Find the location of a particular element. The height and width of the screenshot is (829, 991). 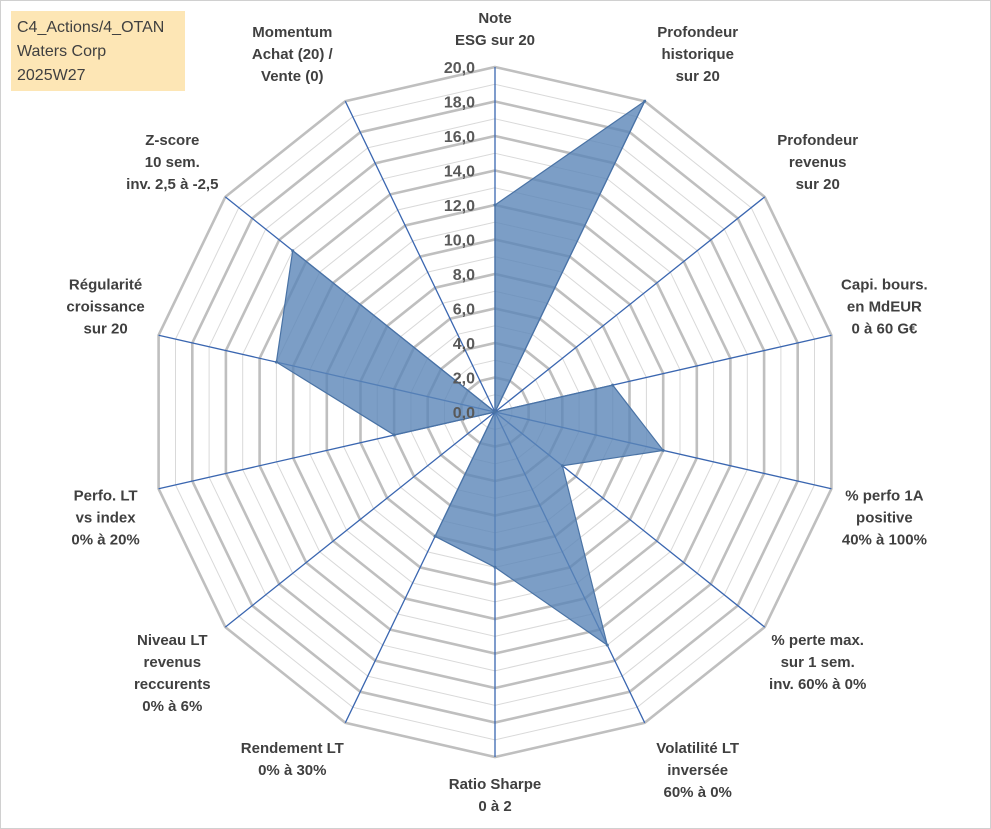

axis-label-line: Vente (0) is located at coordinates (292, 76).